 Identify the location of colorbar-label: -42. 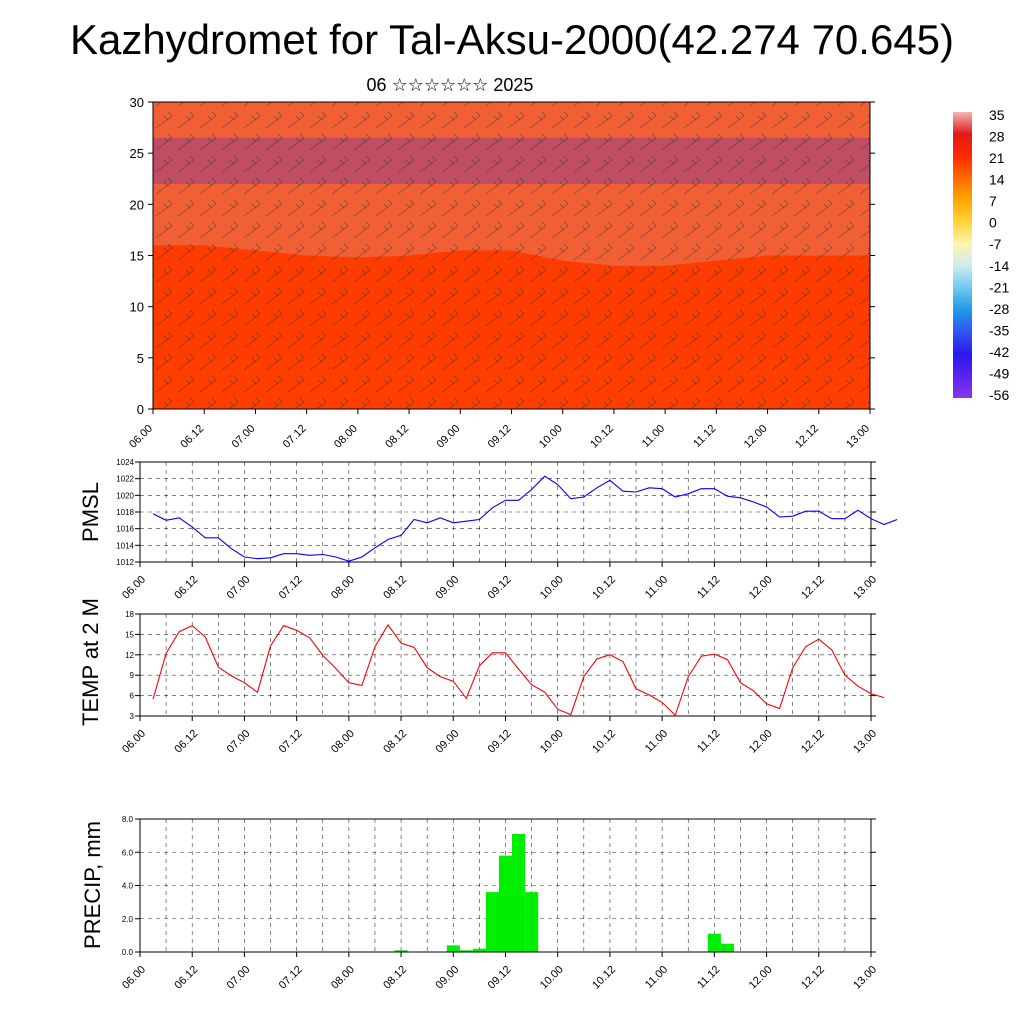
(999, 352).